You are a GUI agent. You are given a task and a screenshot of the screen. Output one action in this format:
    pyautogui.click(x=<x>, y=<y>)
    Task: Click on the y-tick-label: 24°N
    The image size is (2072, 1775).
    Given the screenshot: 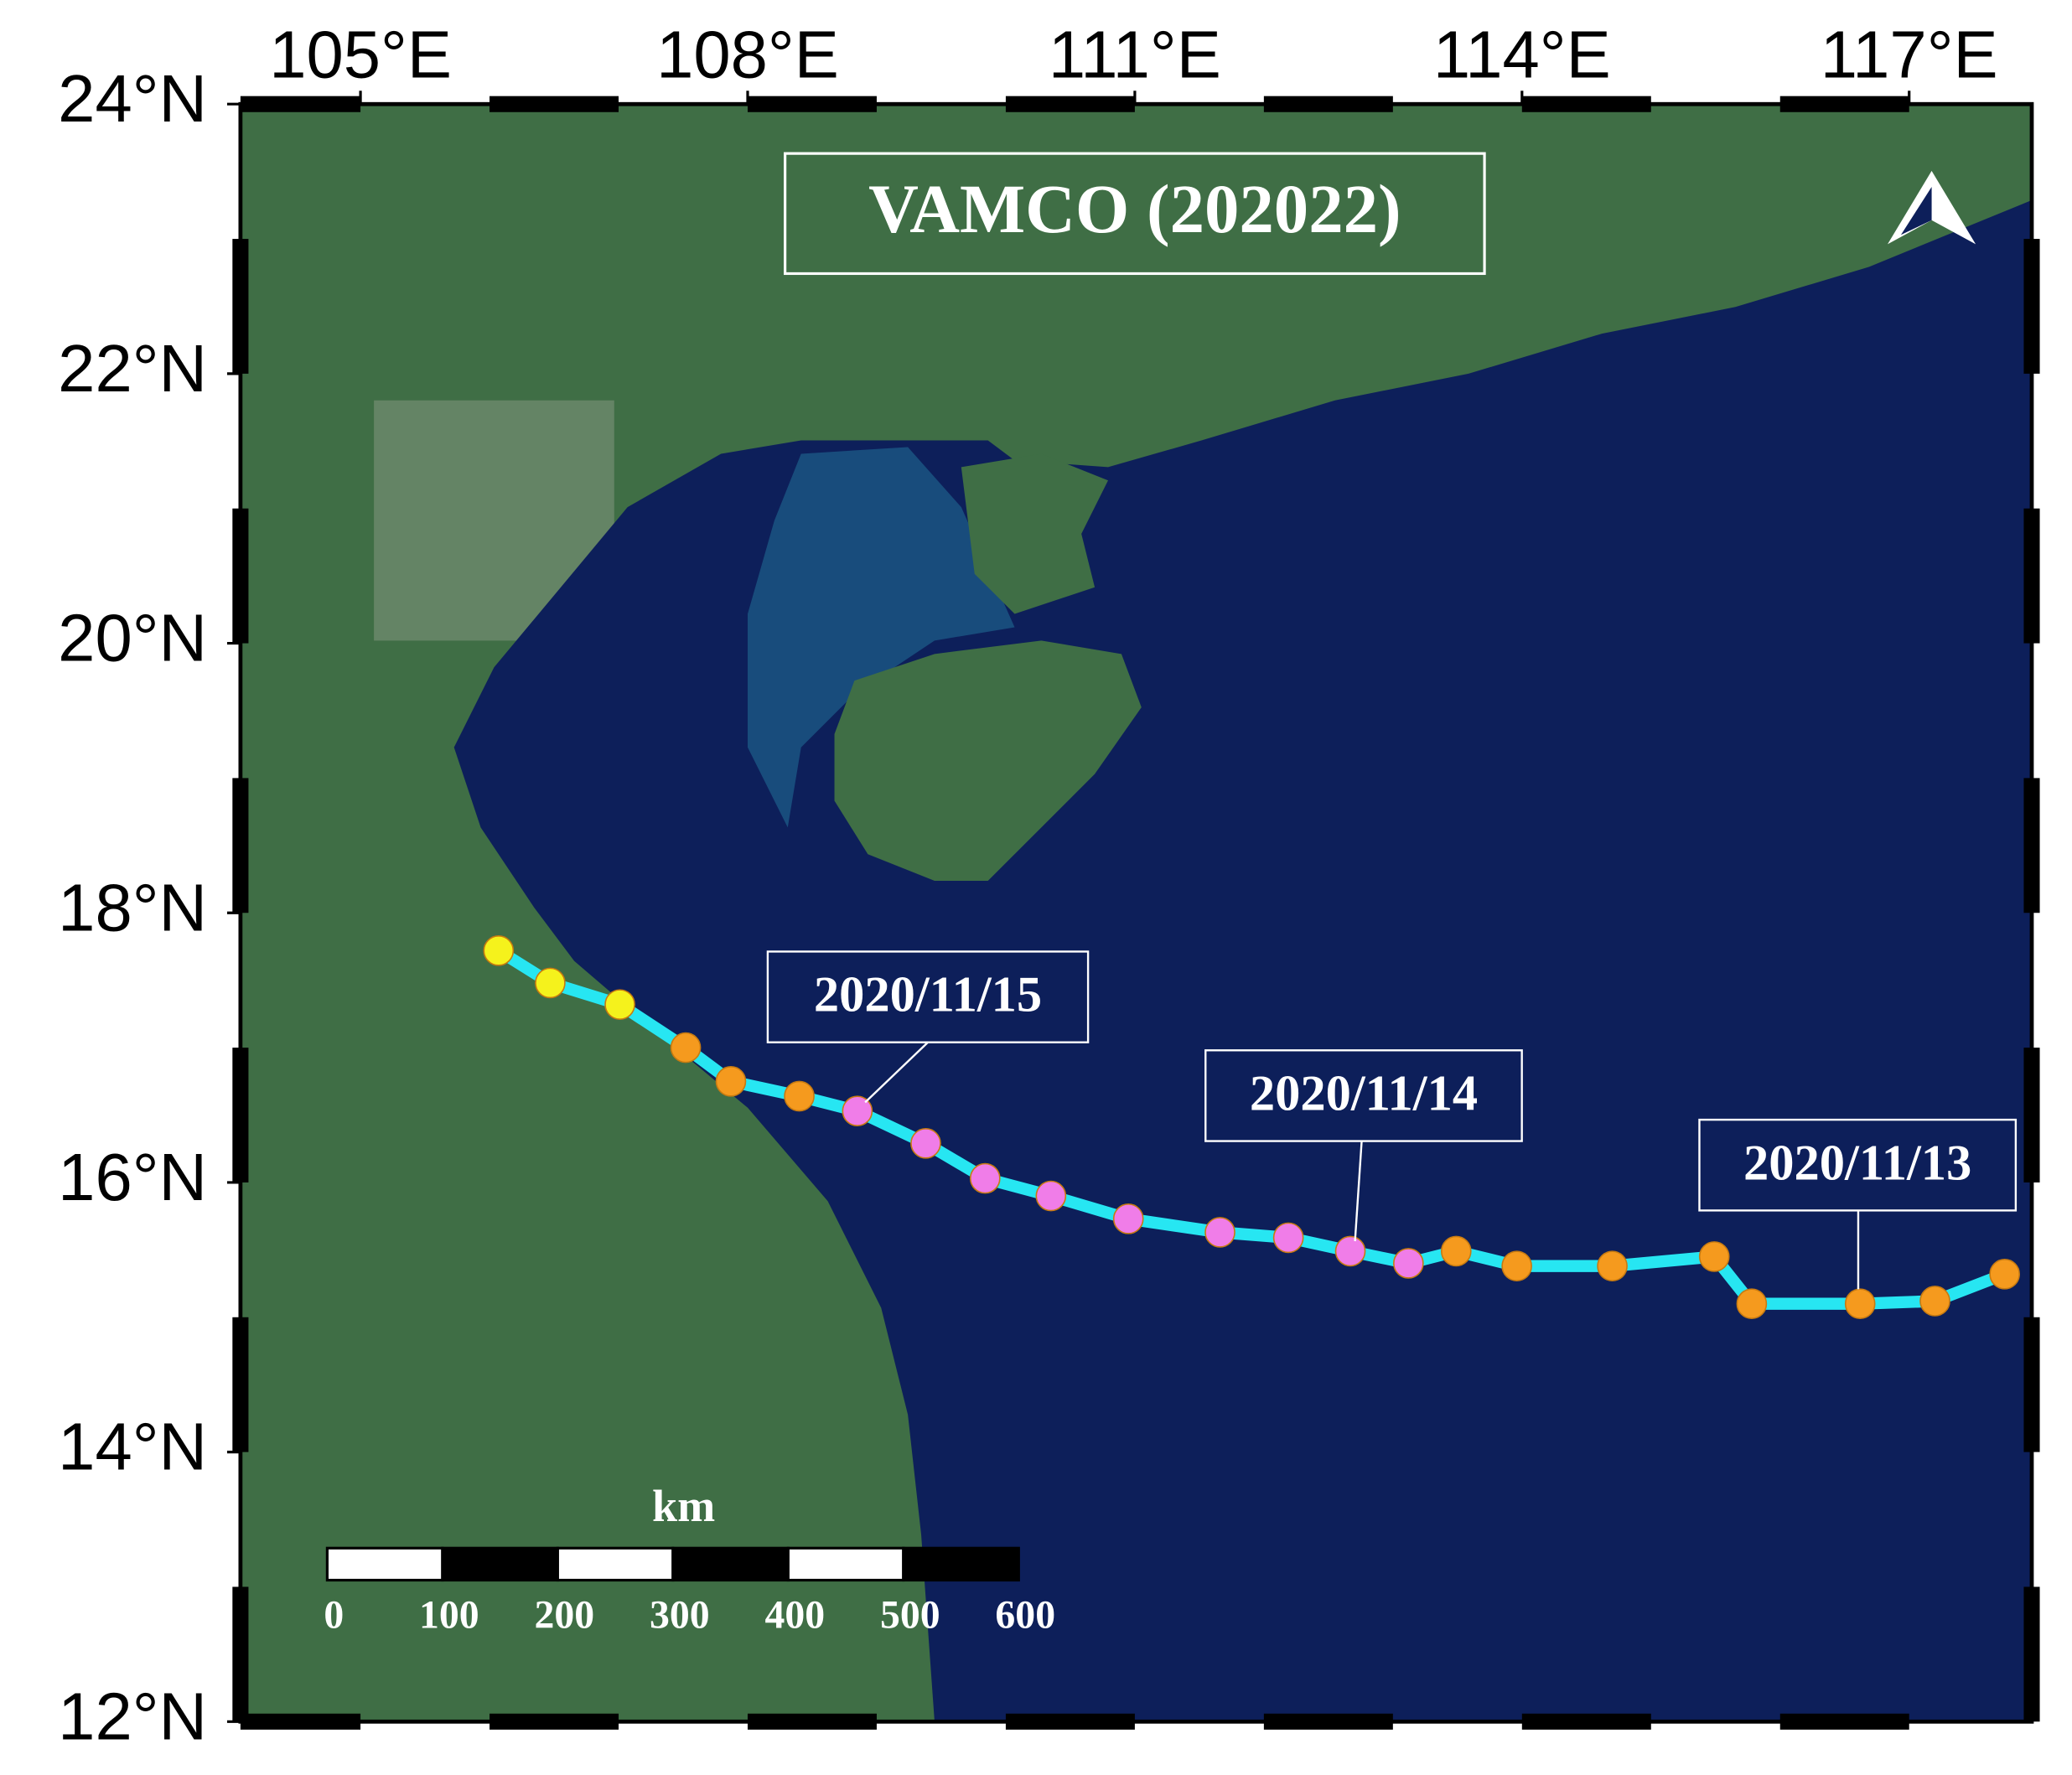 What is the action you would take?
    pyautogui.click(x=133, y=98)
    